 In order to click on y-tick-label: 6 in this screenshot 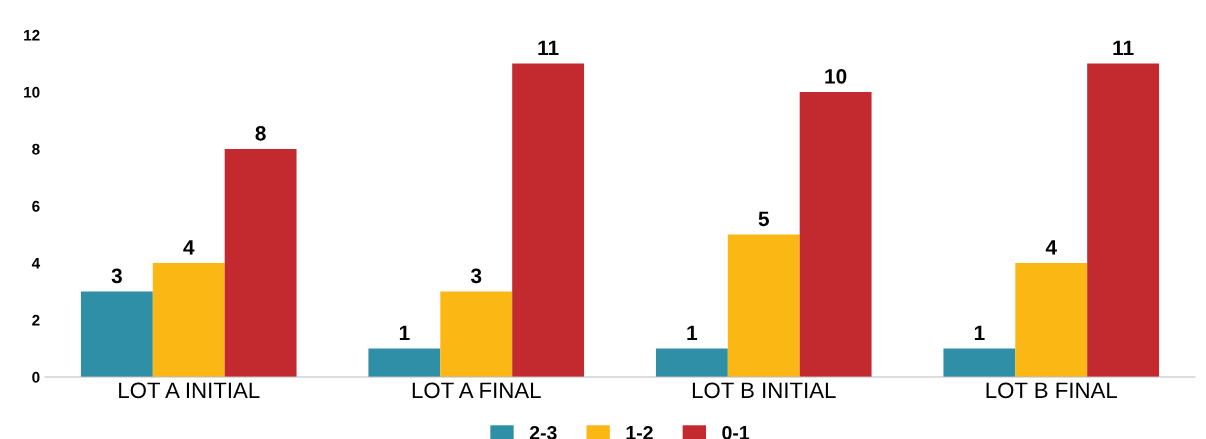, I will do `click(36, 206)`.